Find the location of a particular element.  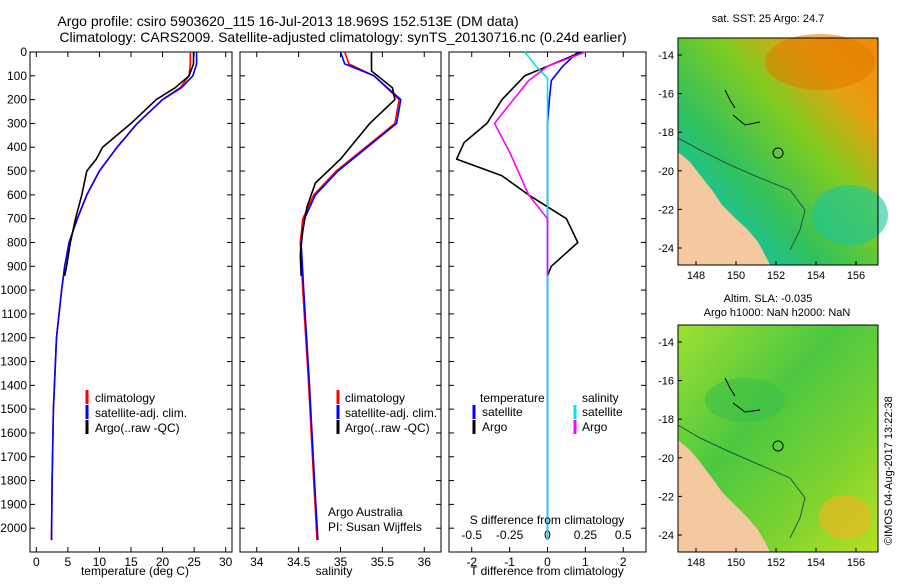

sst-map is located at coordinates (782, 150).